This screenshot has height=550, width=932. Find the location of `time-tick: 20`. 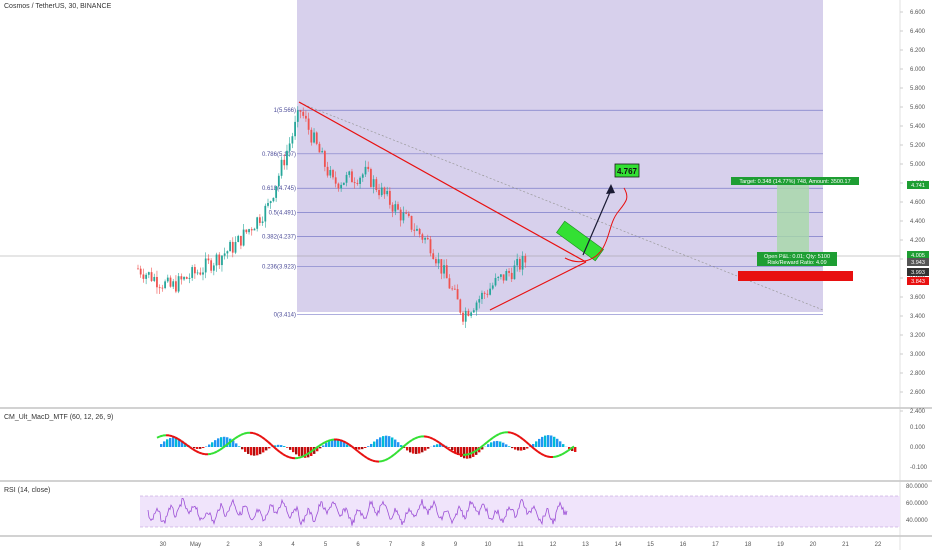

time-tick: 20 is located at coordinates (813, 545).